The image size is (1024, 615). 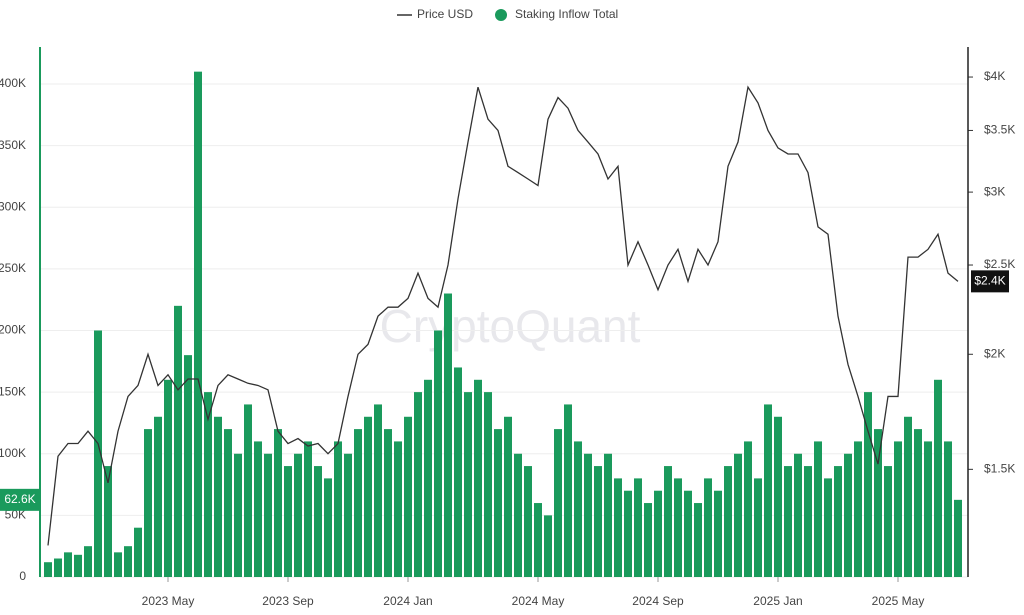 What do you see at coordinates (658, 601) in the screenshot?
I see `x-tick-label: 2024 Sep` at bounding box center [658, 601].